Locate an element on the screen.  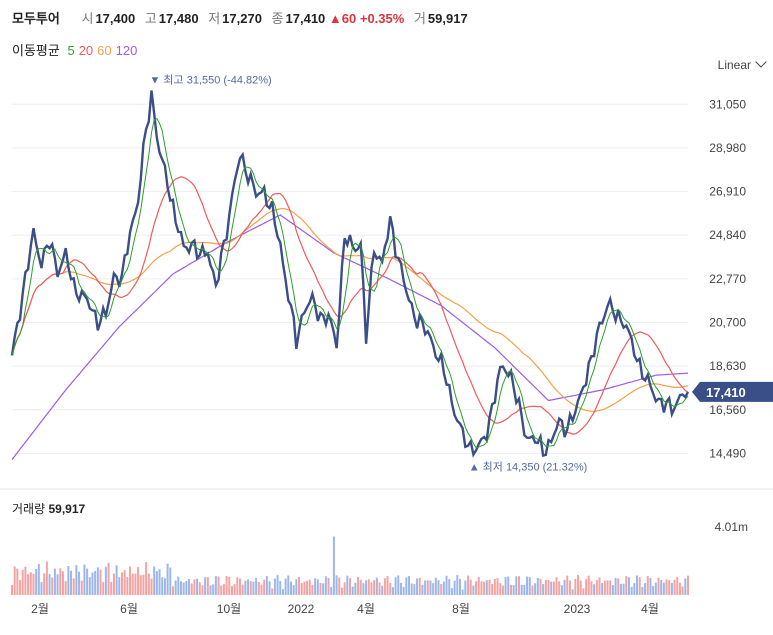
y-tick-label: 31,050 is located at coordinates (727, 104).